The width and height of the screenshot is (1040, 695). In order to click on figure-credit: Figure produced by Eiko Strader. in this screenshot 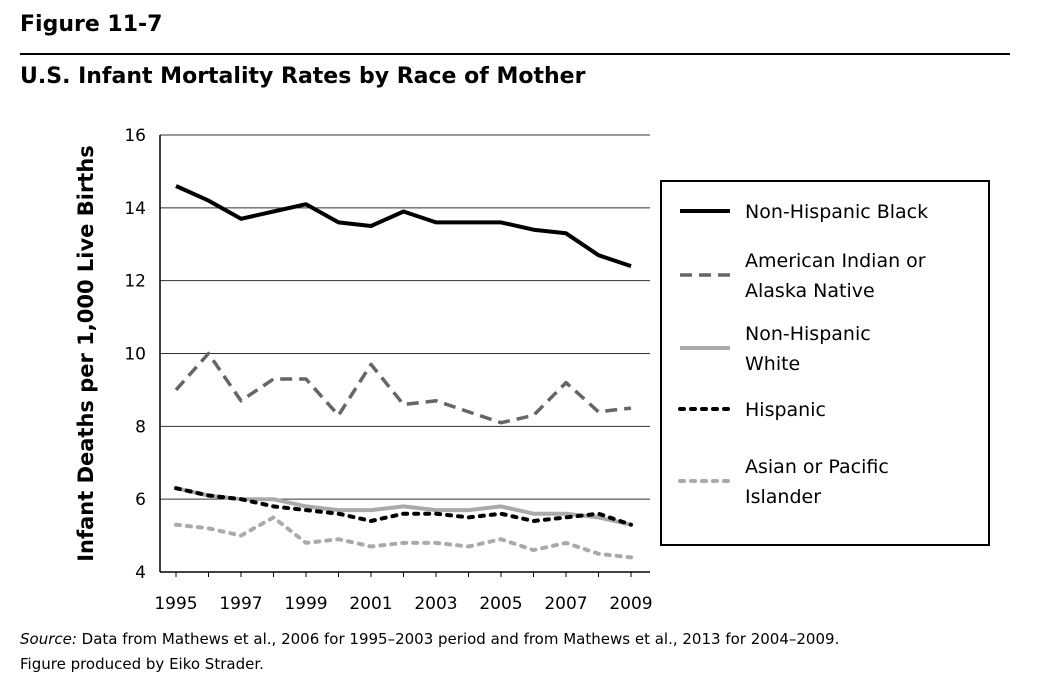, I will do `click(142, 664)`.